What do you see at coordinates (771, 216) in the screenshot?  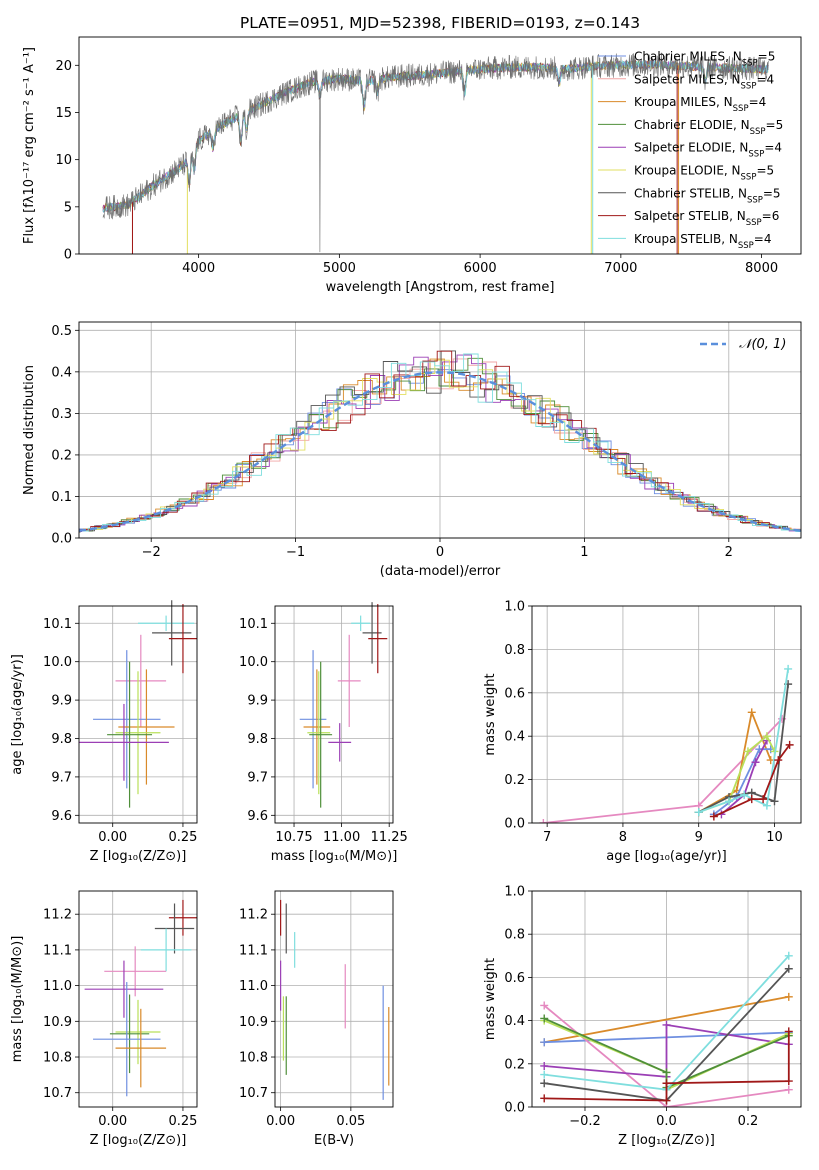 I see `legend-val: =6` at bounding box center [771, 216].